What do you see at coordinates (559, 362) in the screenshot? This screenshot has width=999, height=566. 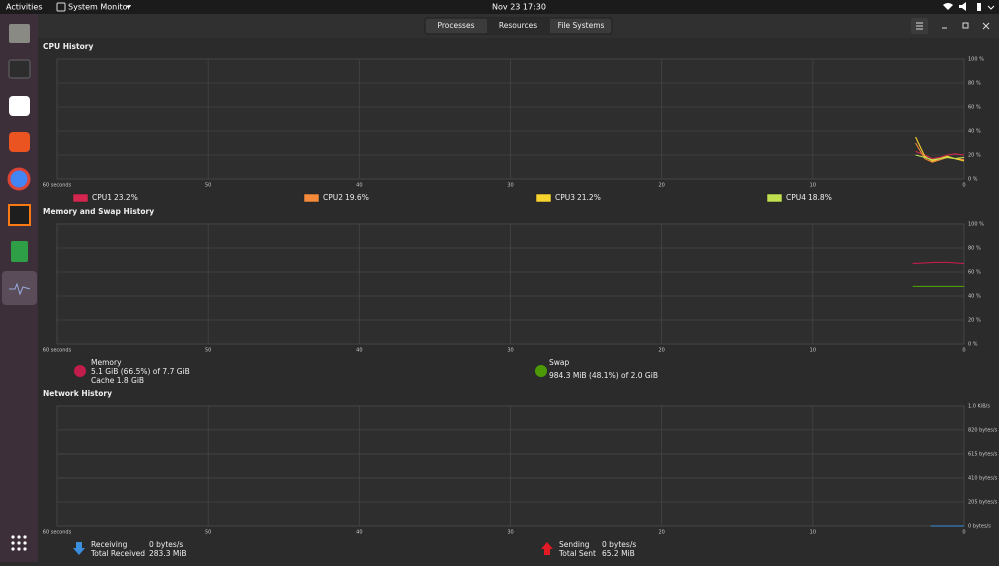 I see `legend-label: Swap` at bounding box center [559, 362].